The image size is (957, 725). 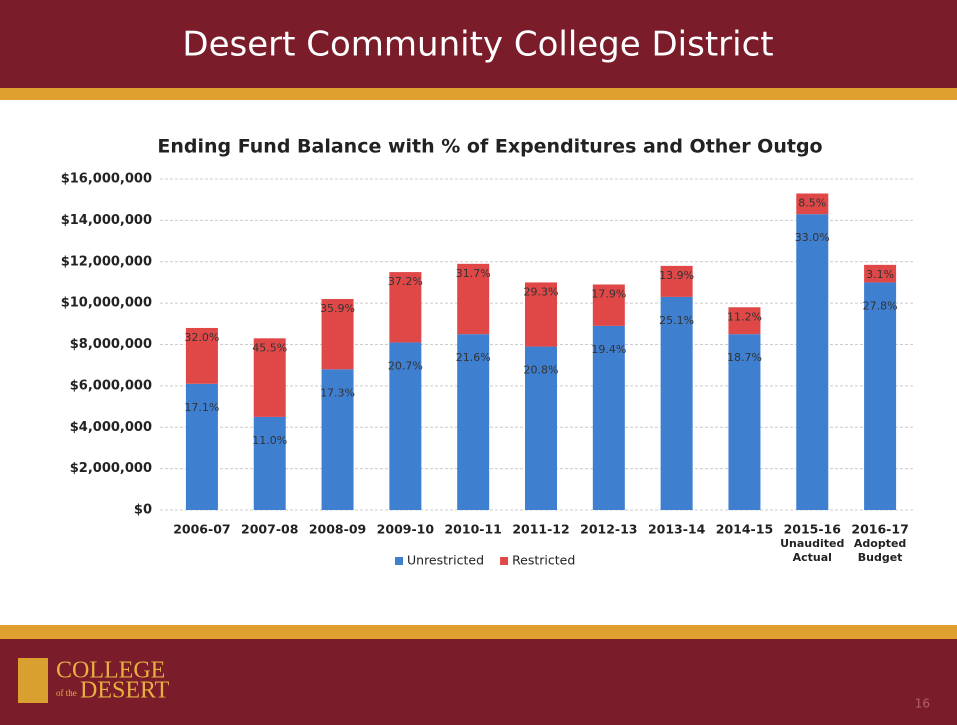 I want to click on x-tick-label: 2008-09, so click(x=337, y=529).